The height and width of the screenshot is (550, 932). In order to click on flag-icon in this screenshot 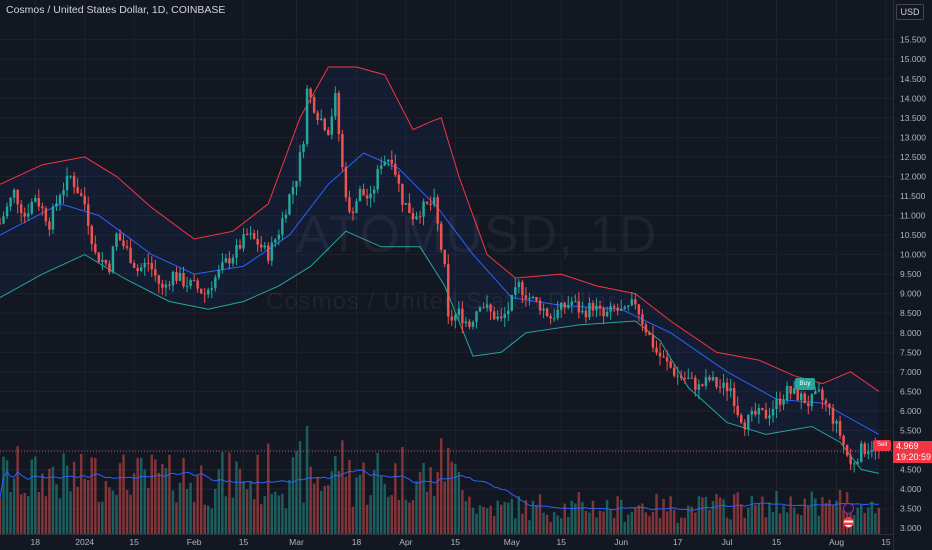, I will do `click(848, 522)`.